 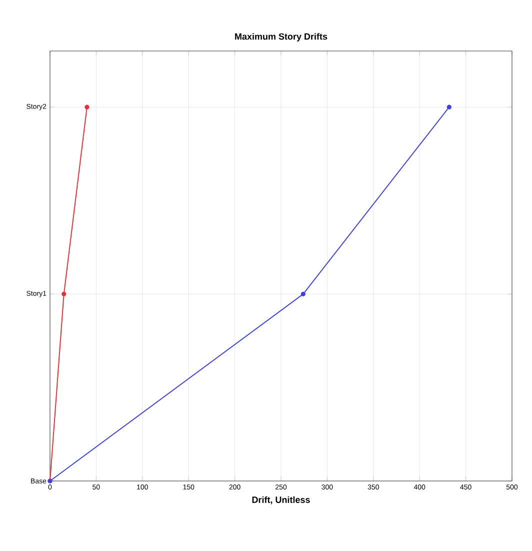 I want to click on chart-title: Maximum Story Drifts, so click(x=281, y=37).